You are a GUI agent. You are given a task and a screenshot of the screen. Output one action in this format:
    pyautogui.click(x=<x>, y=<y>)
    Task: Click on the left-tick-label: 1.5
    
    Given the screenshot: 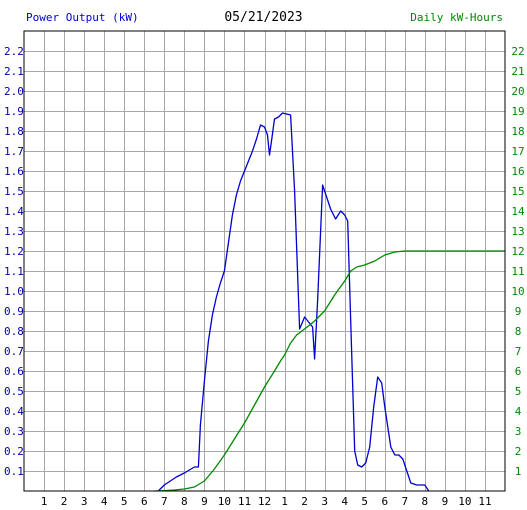 What is the action you would take?
    pyautogui.click(x=14, y=191)
    